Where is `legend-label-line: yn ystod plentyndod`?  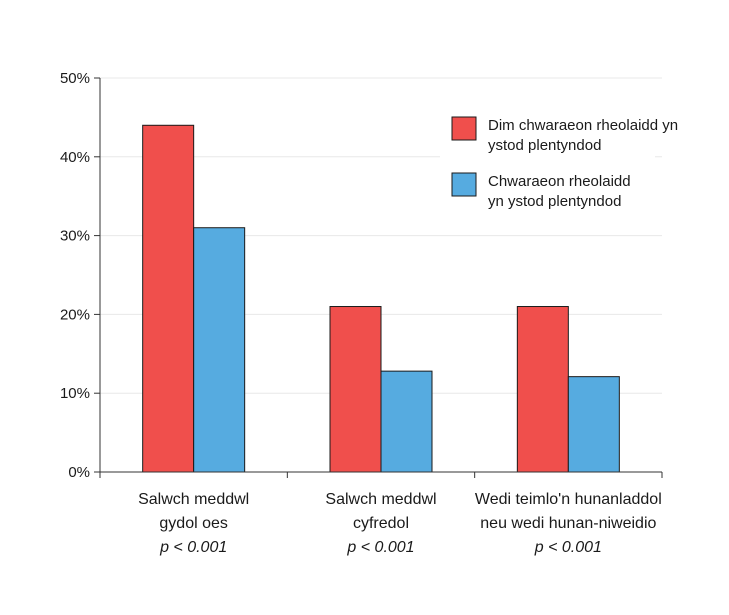
legend-label-line: yn ystod plentyndod is located at coordinates (554, 201).